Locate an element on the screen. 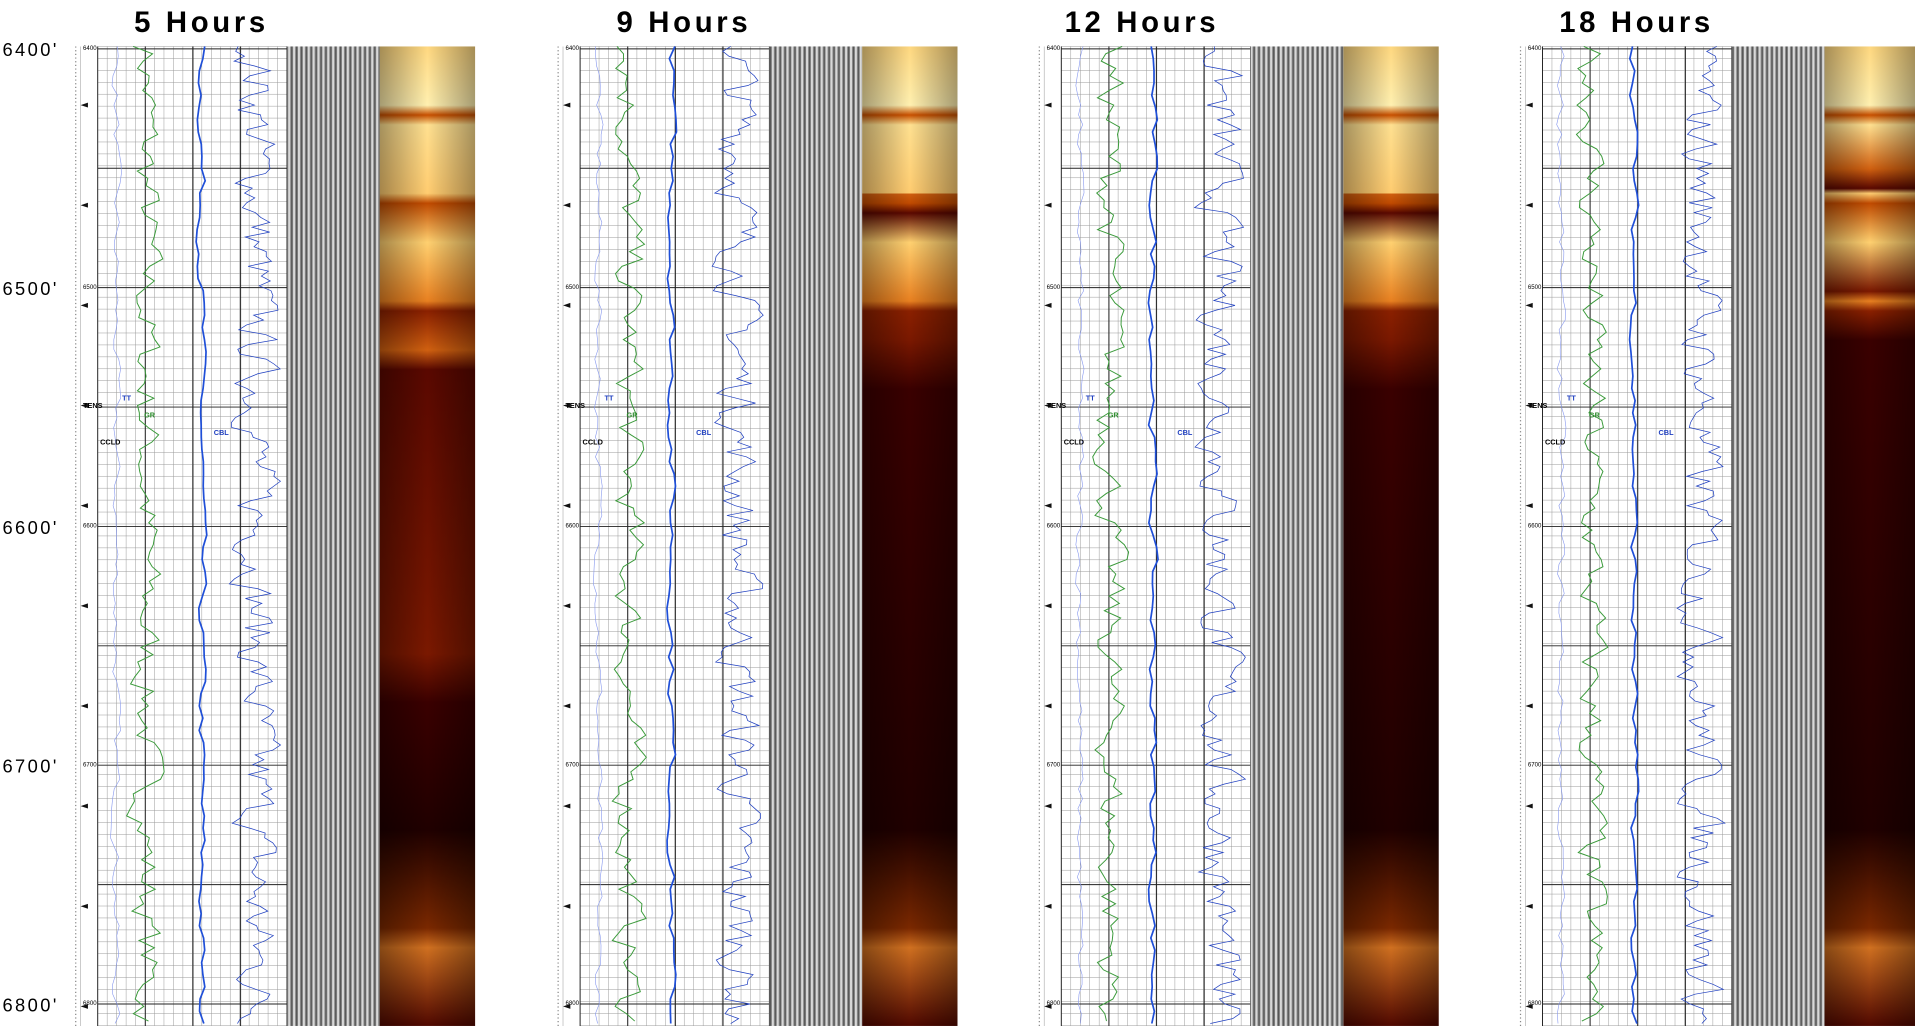  panel-title: 18 Hours is located at coordinates (1636, 22).